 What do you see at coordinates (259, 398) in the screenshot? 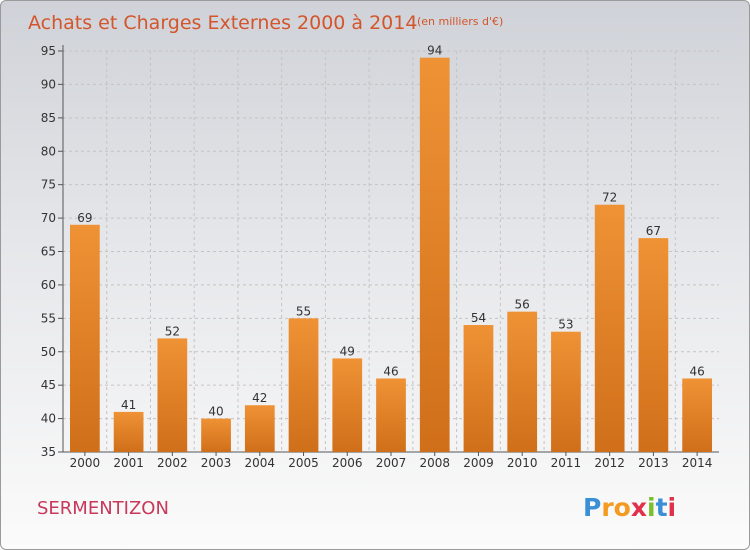
I see `data-label: 42` at bounding box center [259, 398].